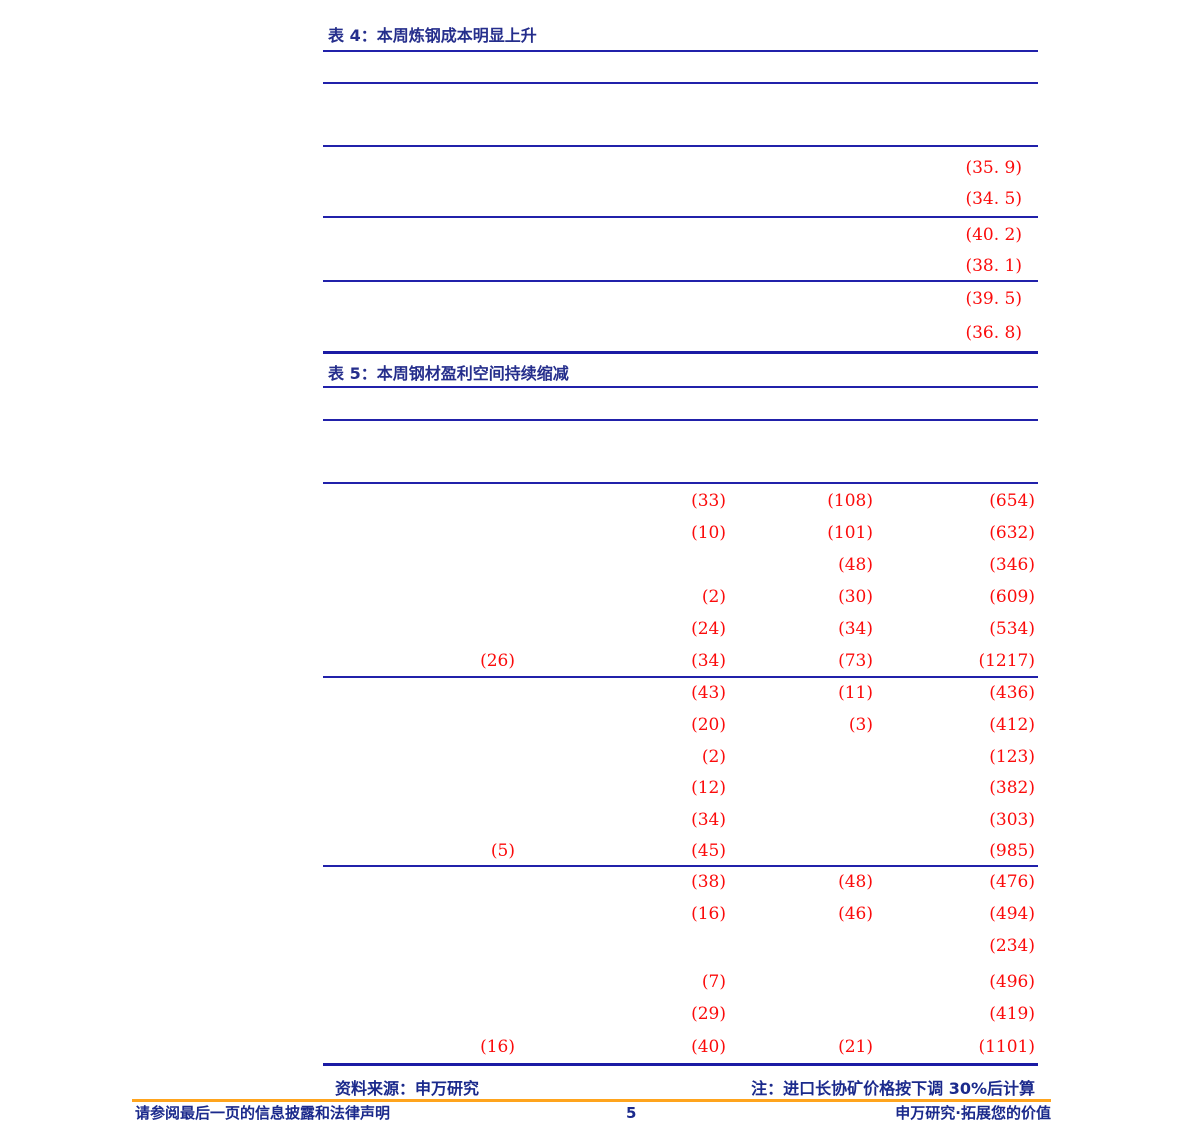 The width and height of the screenshot is (1191, 1121). I want to click on table5-cell: (346), so click(1012, 565).